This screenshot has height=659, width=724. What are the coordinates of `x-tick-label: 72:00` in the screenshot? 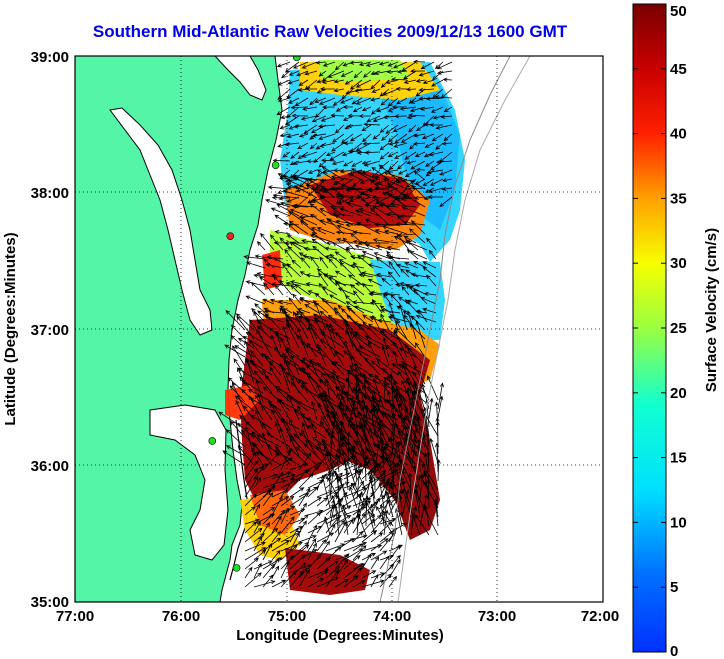 It's located at (600, 616).